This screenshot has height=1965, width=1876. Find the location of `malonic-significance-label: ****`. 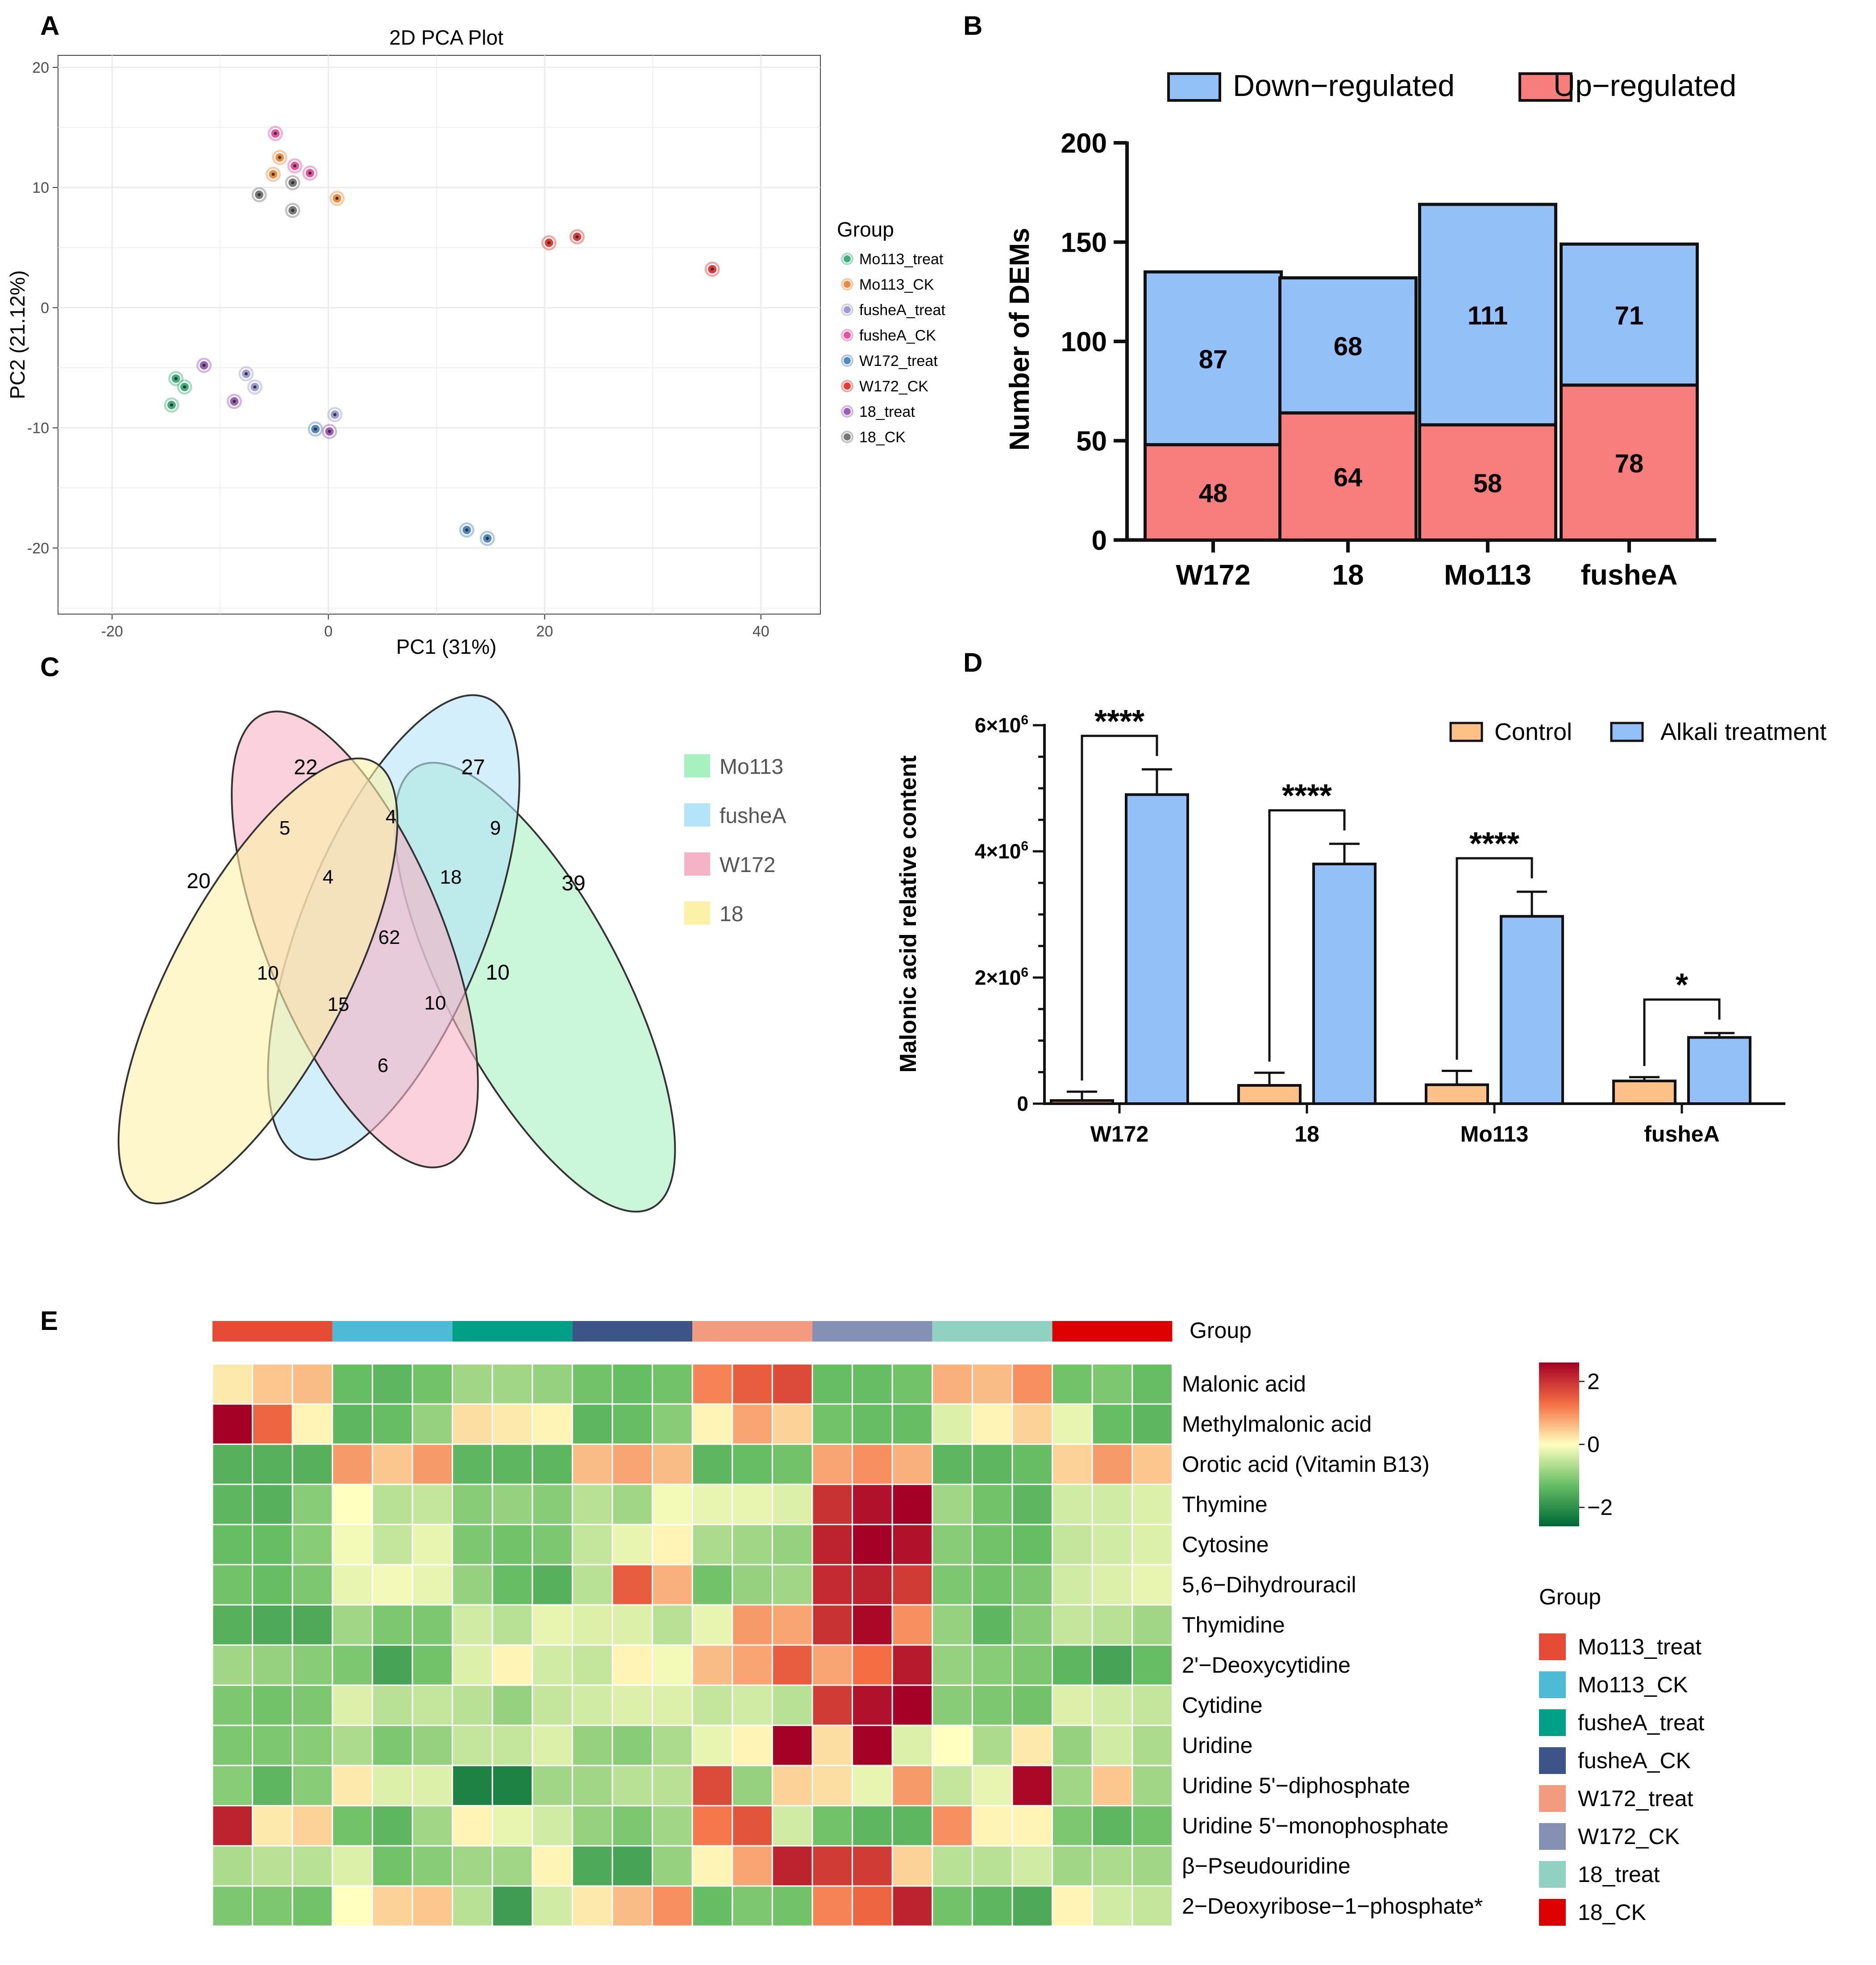

malonic-significance-label: **** is located at coordinates (1119, 721).